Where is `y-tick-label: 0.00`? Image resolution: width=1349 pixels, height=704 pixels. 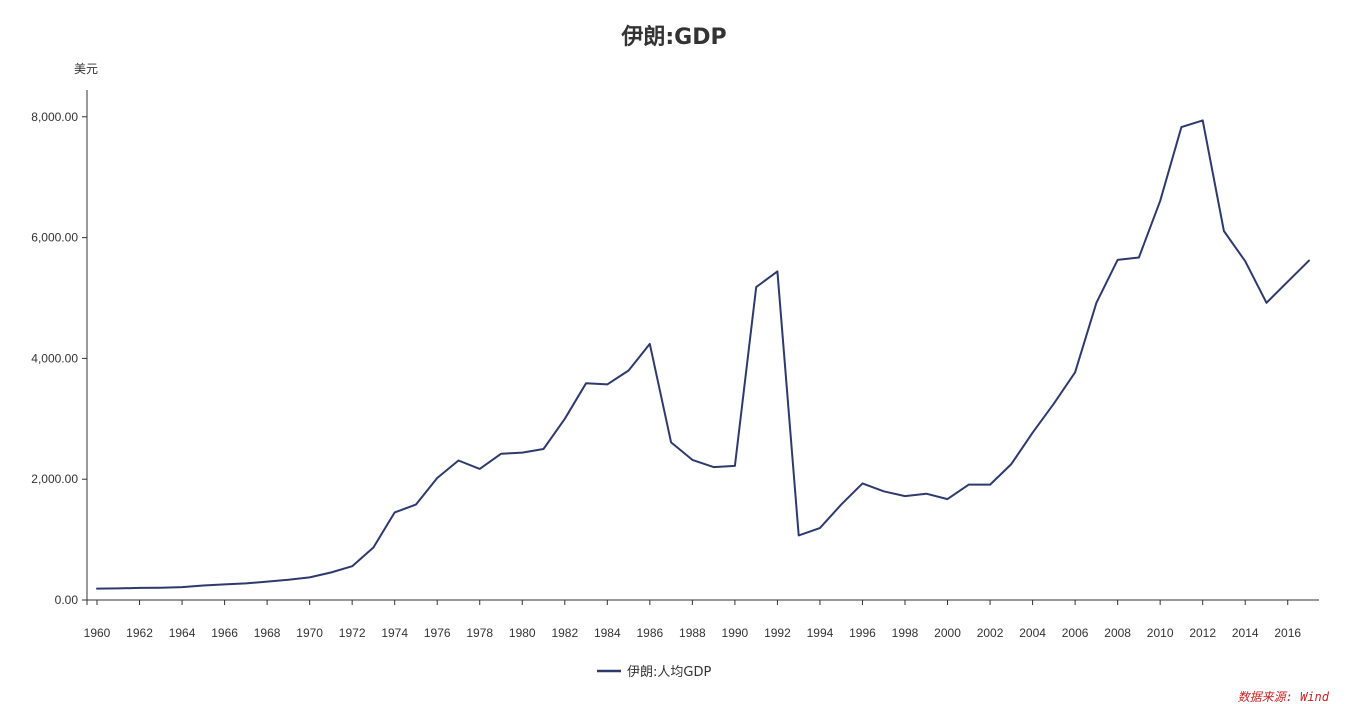
y-tick-label: 0.00 is located at coordinates (67, 600).